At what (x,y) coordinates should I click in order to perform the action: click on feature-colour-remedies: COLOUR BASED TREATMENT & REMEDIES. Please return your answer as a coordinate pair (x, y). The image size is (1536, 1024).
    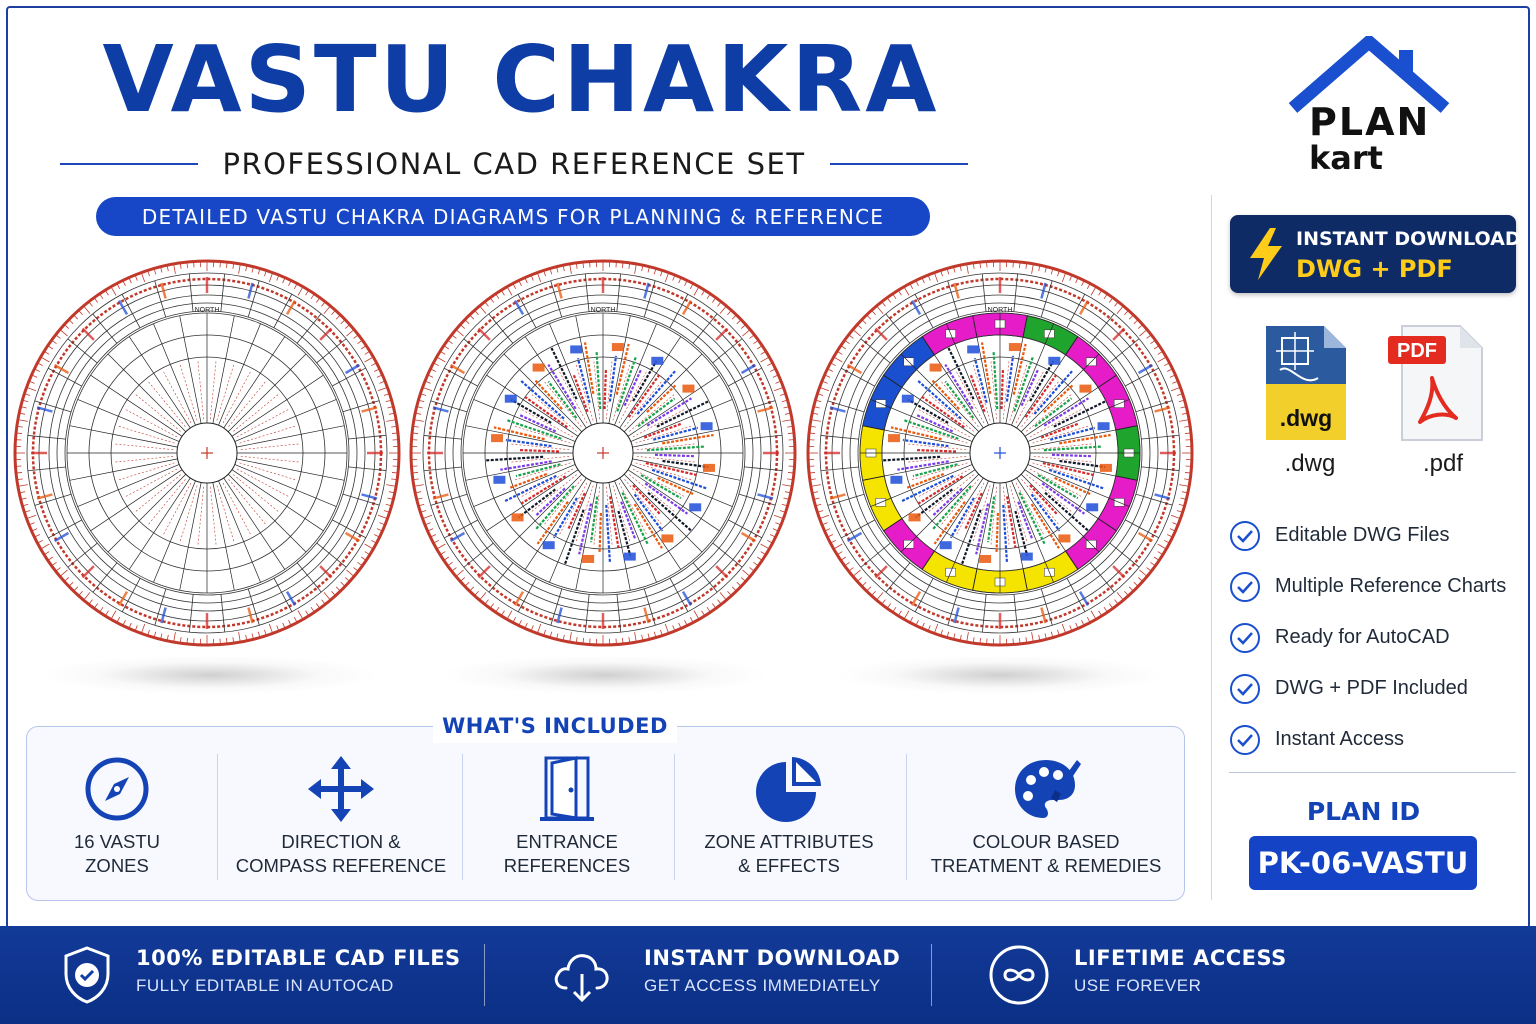
    Looking at the image, I should click on (1046, 817).